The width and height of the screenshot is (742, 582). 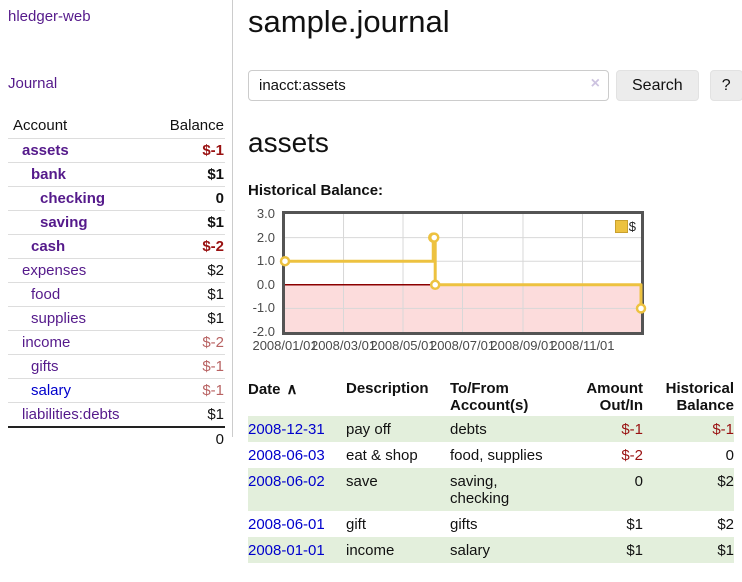 I want to click on accounts-total-value: 0, so click(x=186, y=438).